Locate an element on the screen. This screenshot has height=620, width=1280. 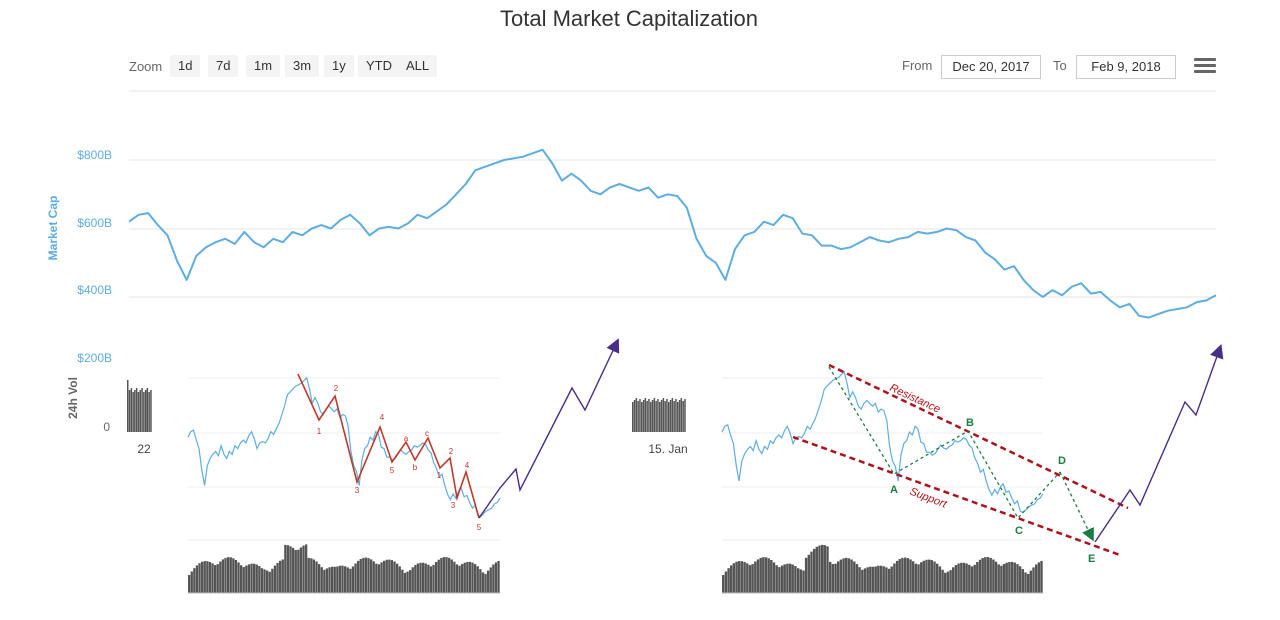
zoom-ytd-button: YTD is located at coordinates (379, 66).